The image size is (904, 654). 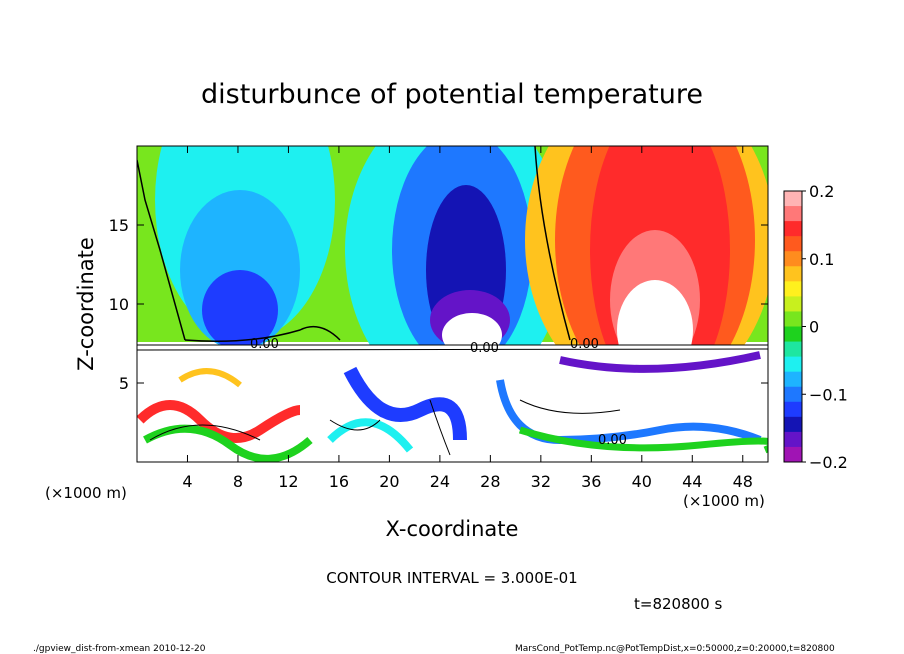 I want to click on footer-left: ./gpview_dist-from-xmean 2010-12-20, so click(x=119, y=649).